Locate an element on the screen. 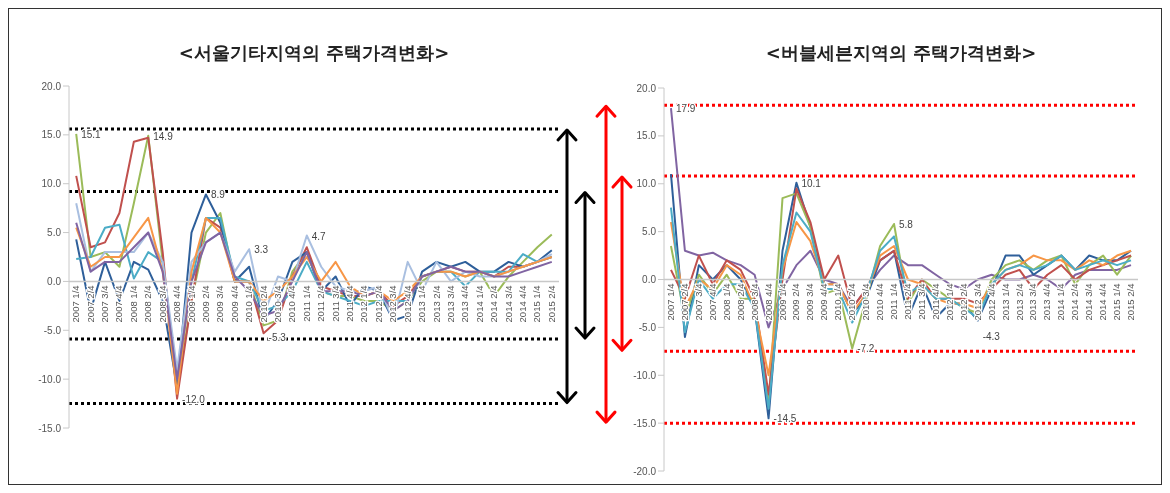 The height and width of the screenshot is (493, 1170). chart-title: <서울기타지역의 주택가격변화> is located at coordinates (314, 53).